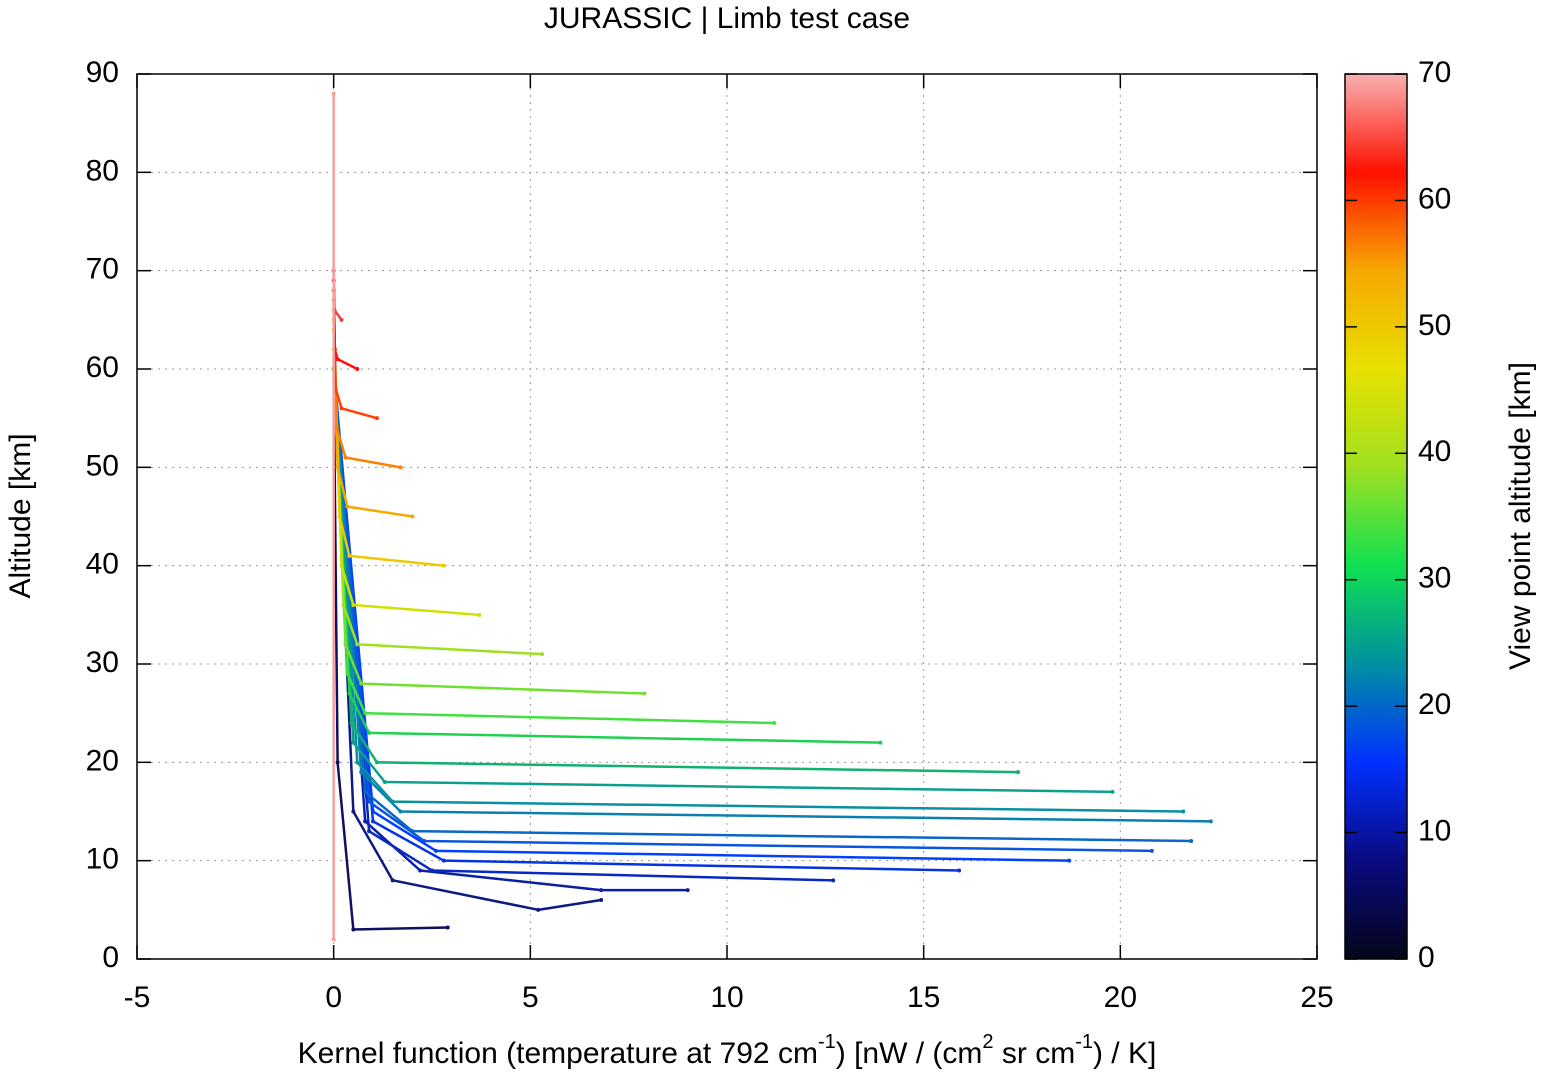 This screenshot has height=1079, width=1548. What do you see at coordinates (102, 367) in the screenshot?
I see `y-tick-label: 60` at bounding box center [102, 367].